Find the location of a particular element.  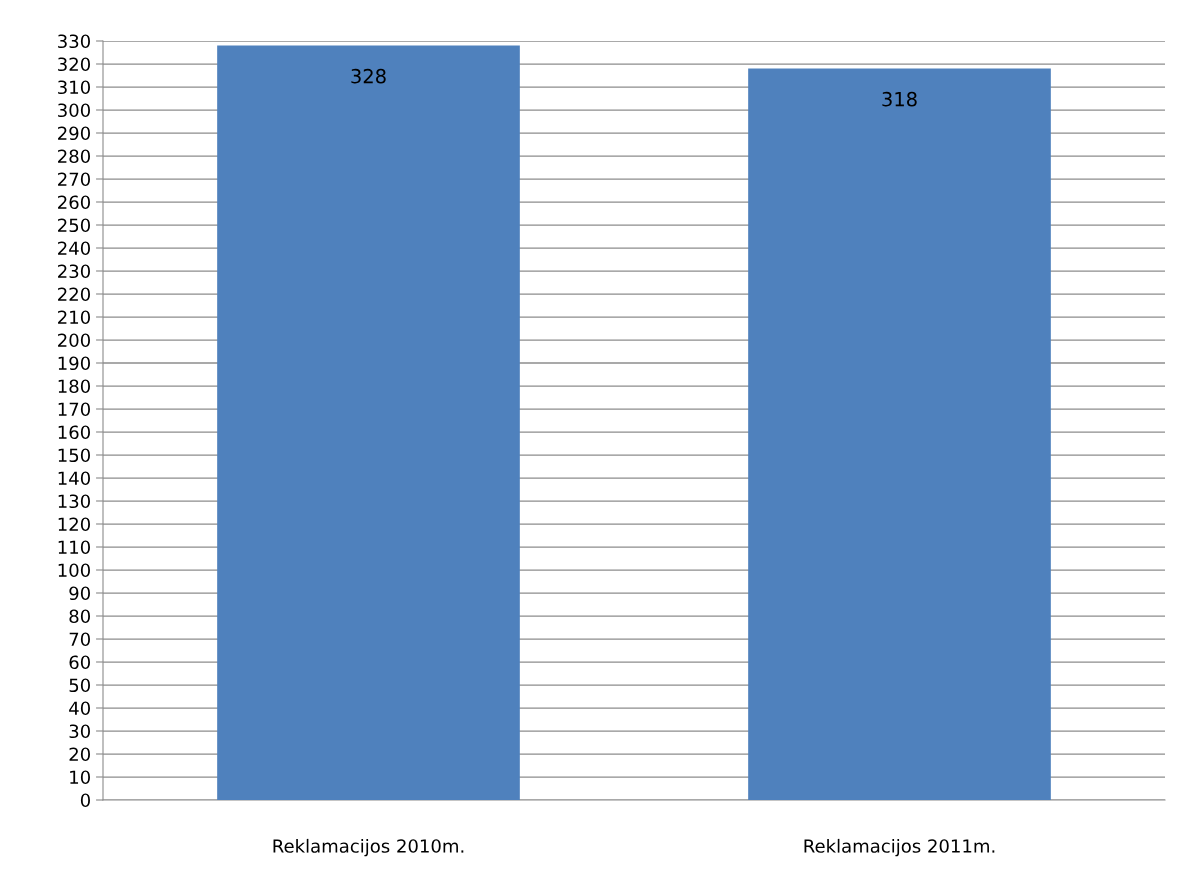

y-tick-label: 160 is located at coordinates (74, 432).